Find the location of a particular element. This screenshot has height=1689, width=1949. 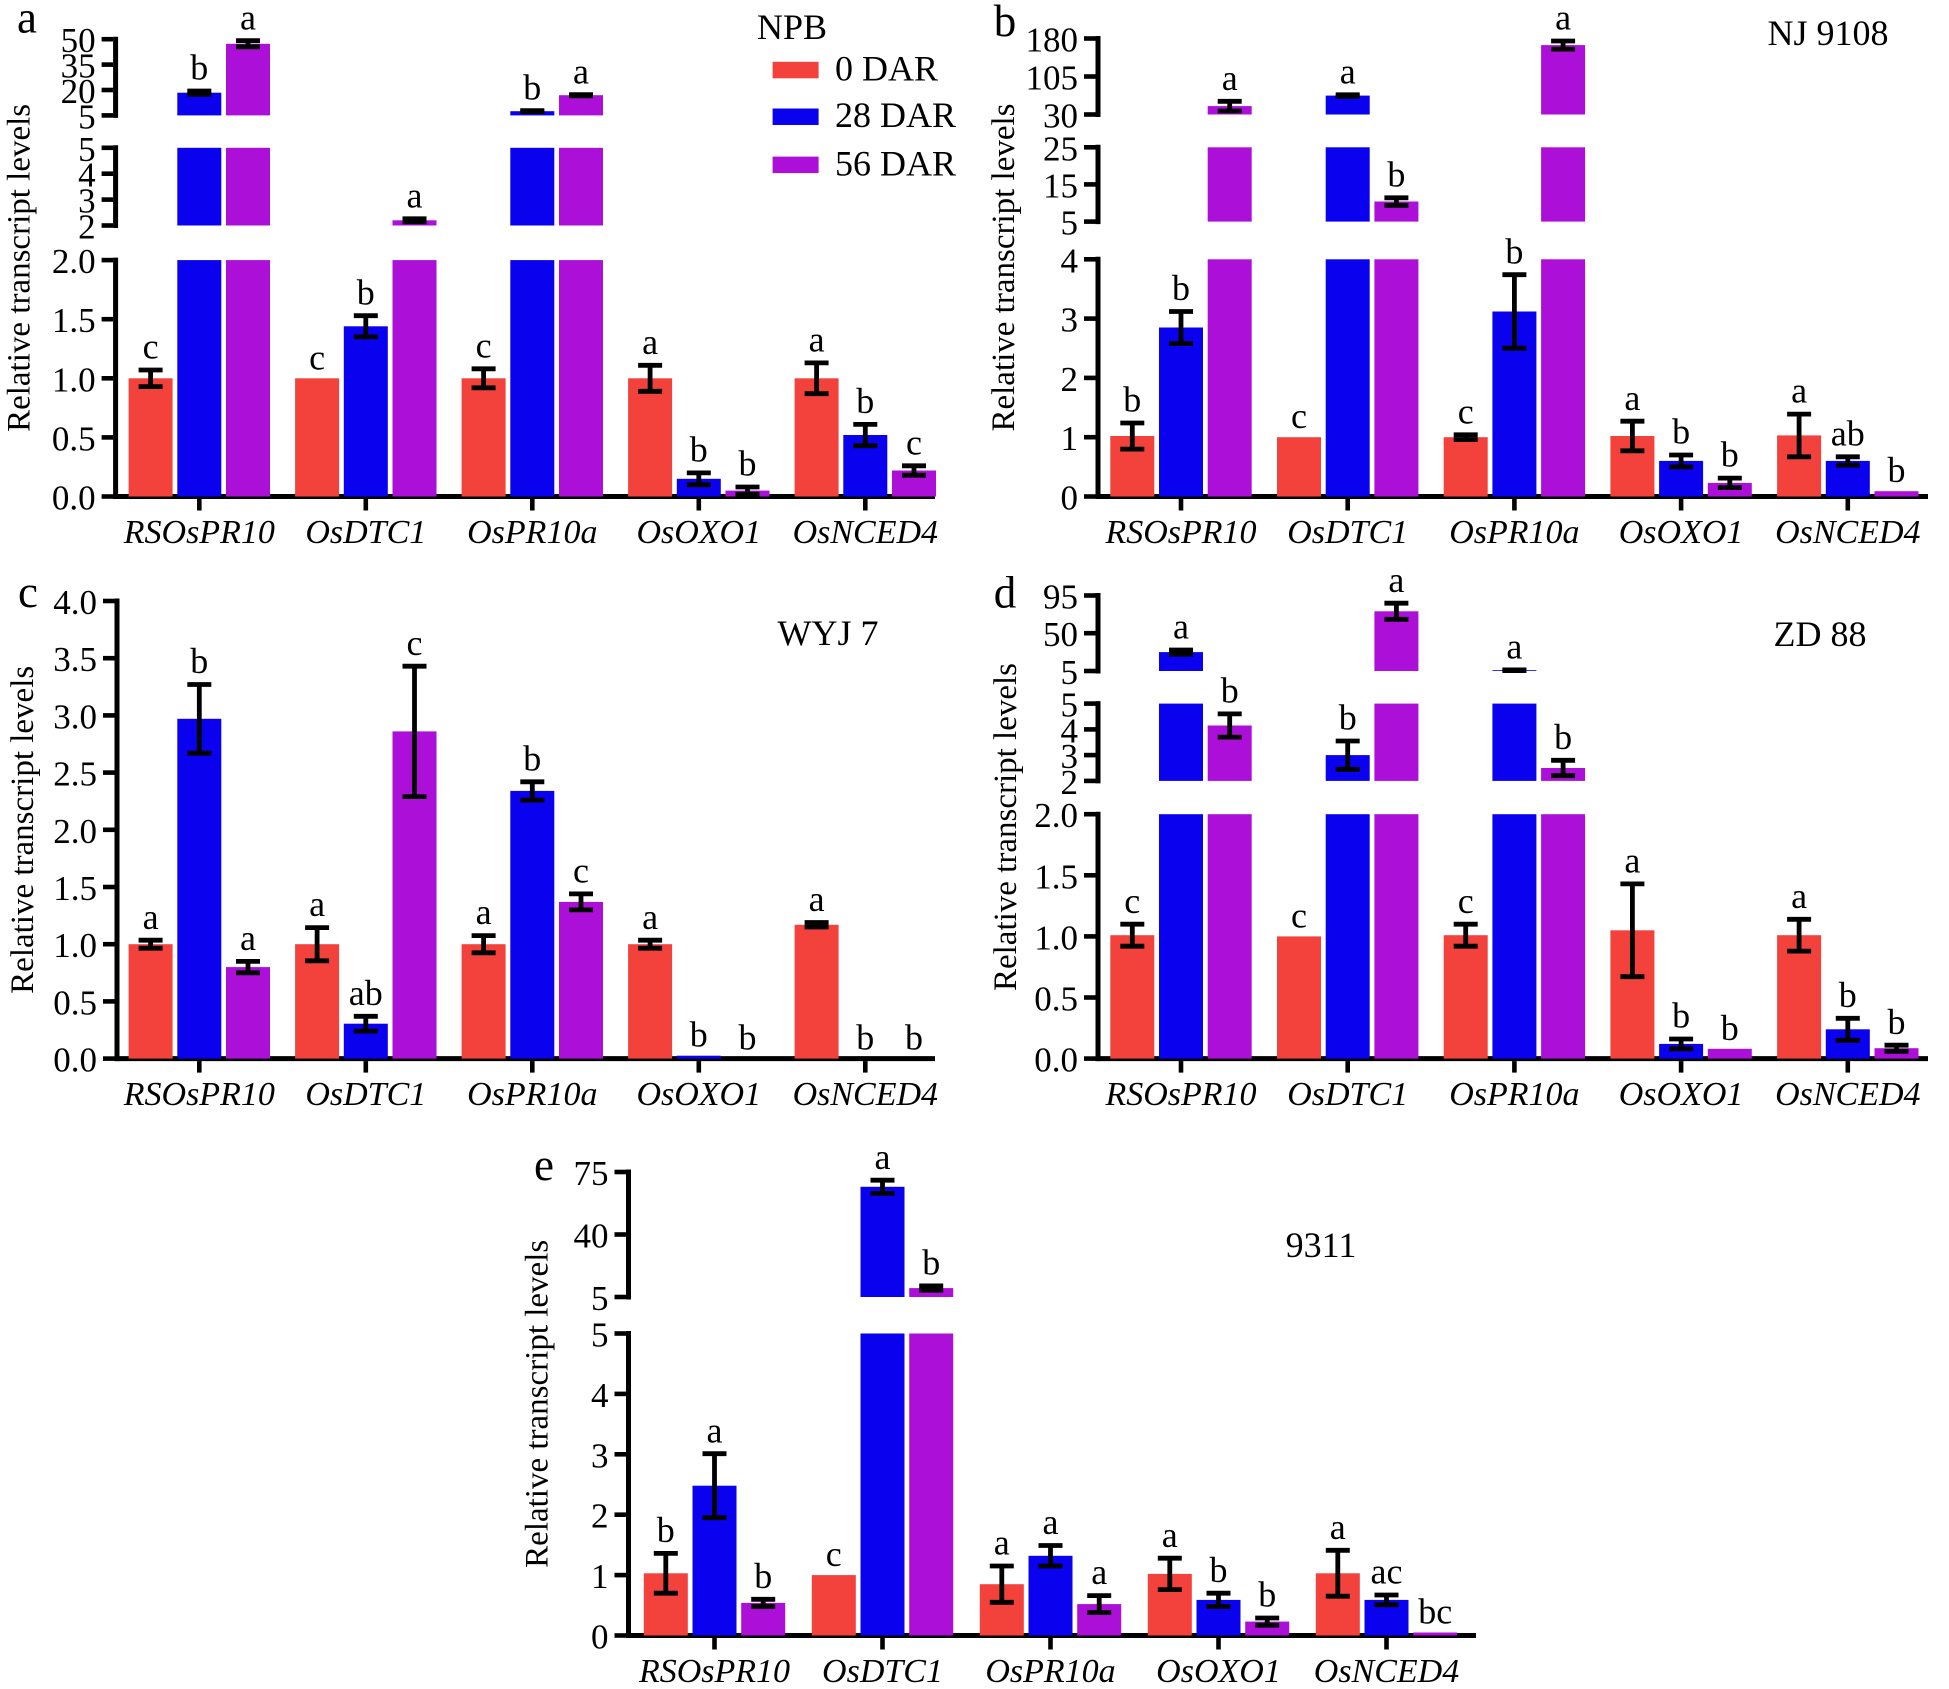

svg-text: 25 is located at coordinates (1060, 148).